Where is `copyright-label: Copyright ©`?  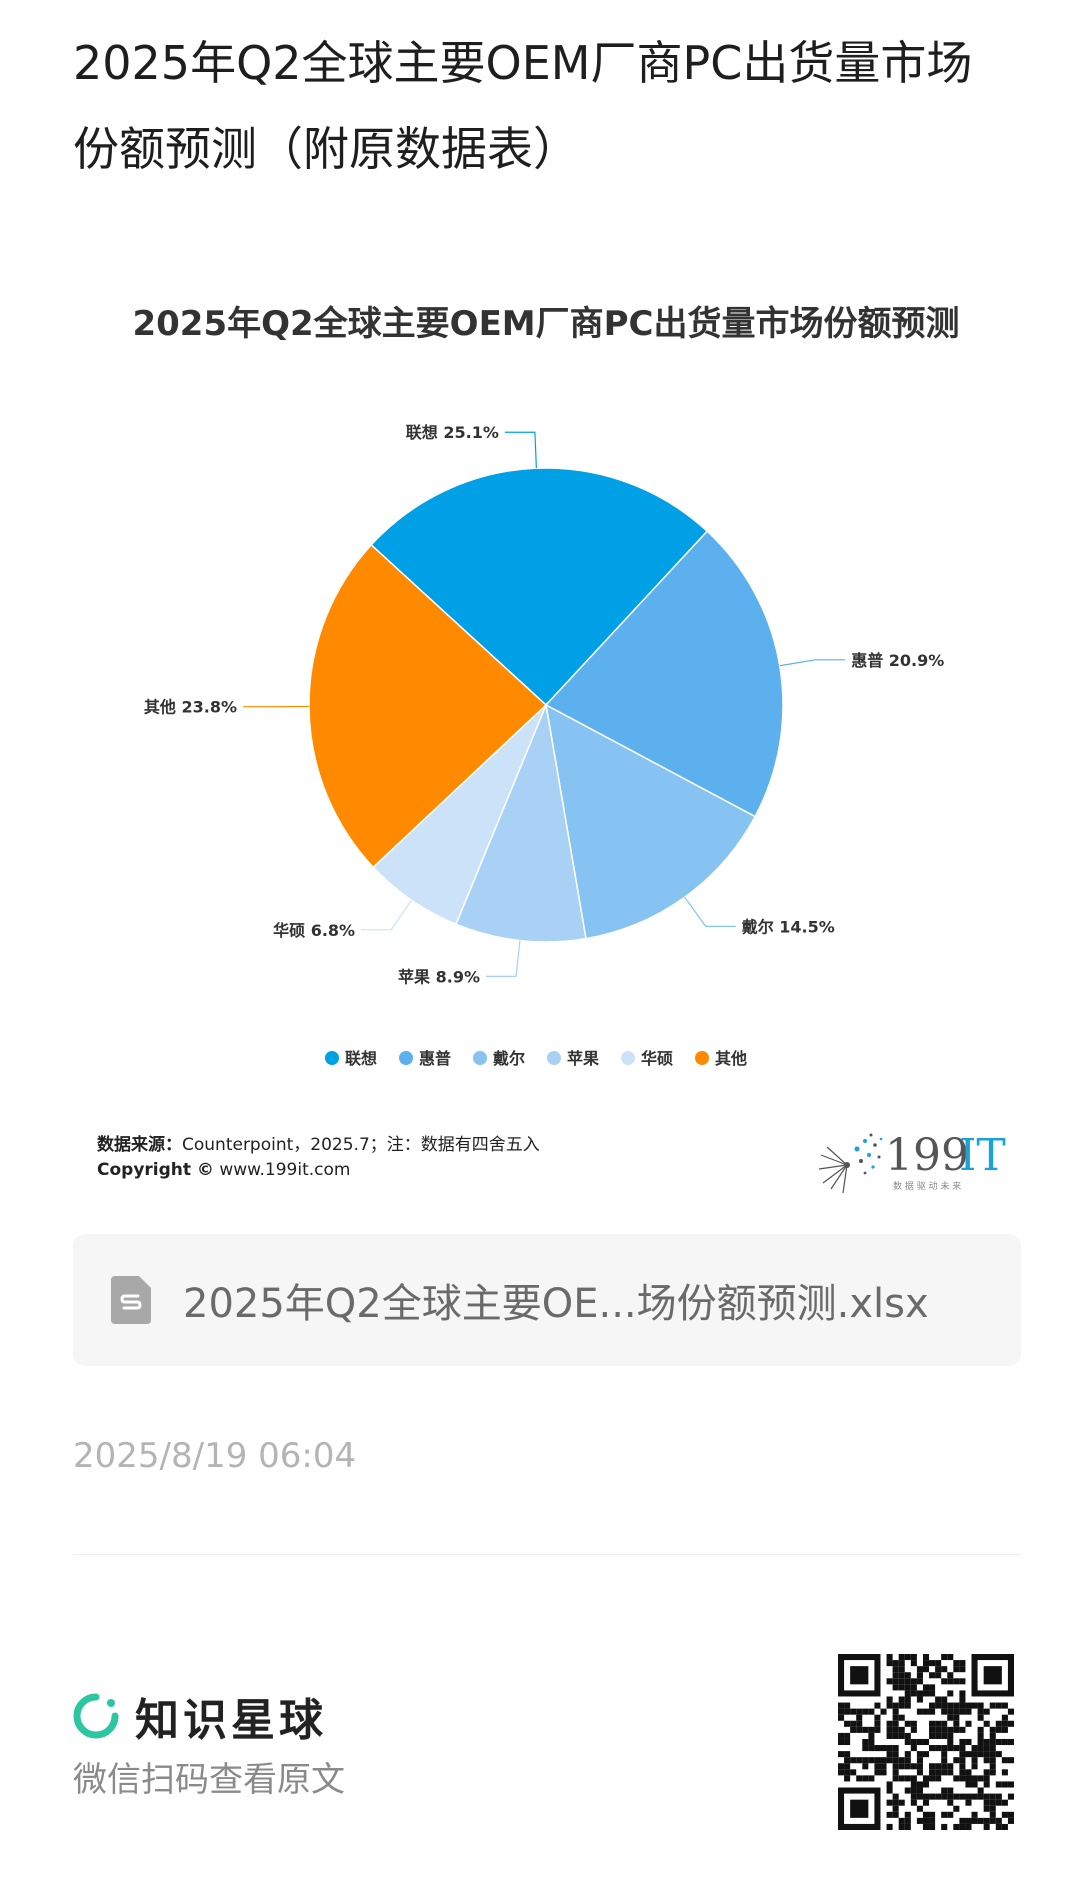 copyright-label: Copyright © is located at coordinates (155, 1170).